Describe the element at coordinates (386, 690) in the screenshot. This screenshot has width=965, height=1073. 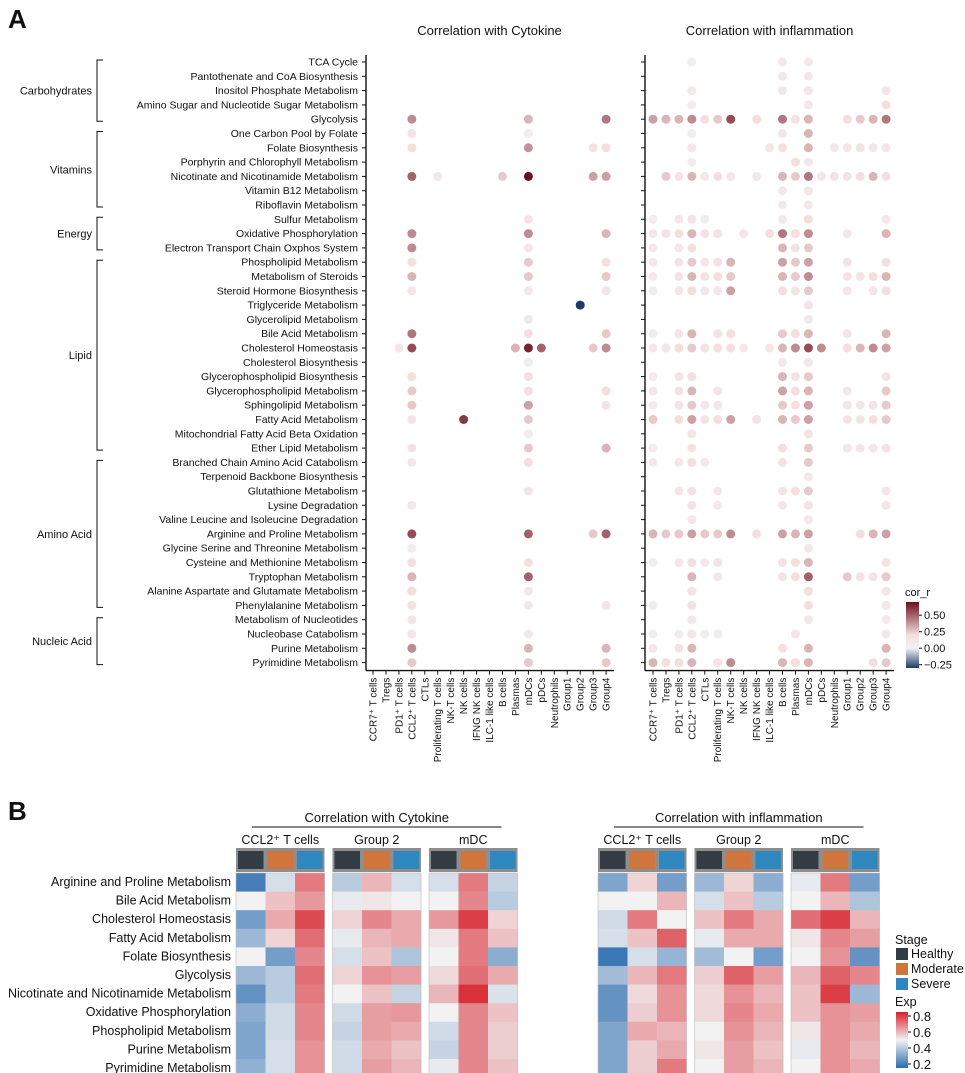
I see `x-tick-label: Tregs` at that location.